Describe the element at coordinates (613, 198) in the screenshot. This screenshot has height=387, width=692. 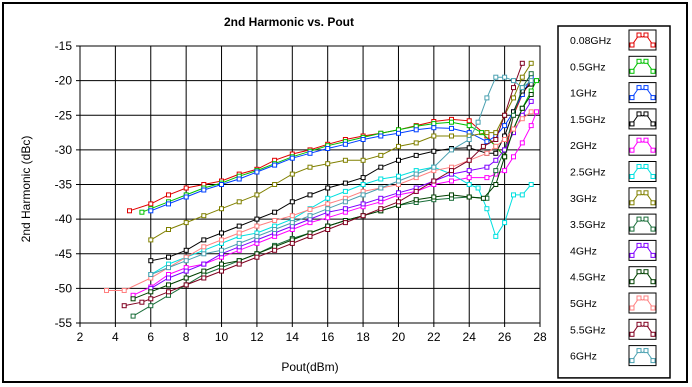
I see `legend-item: 3GHz` at that location.